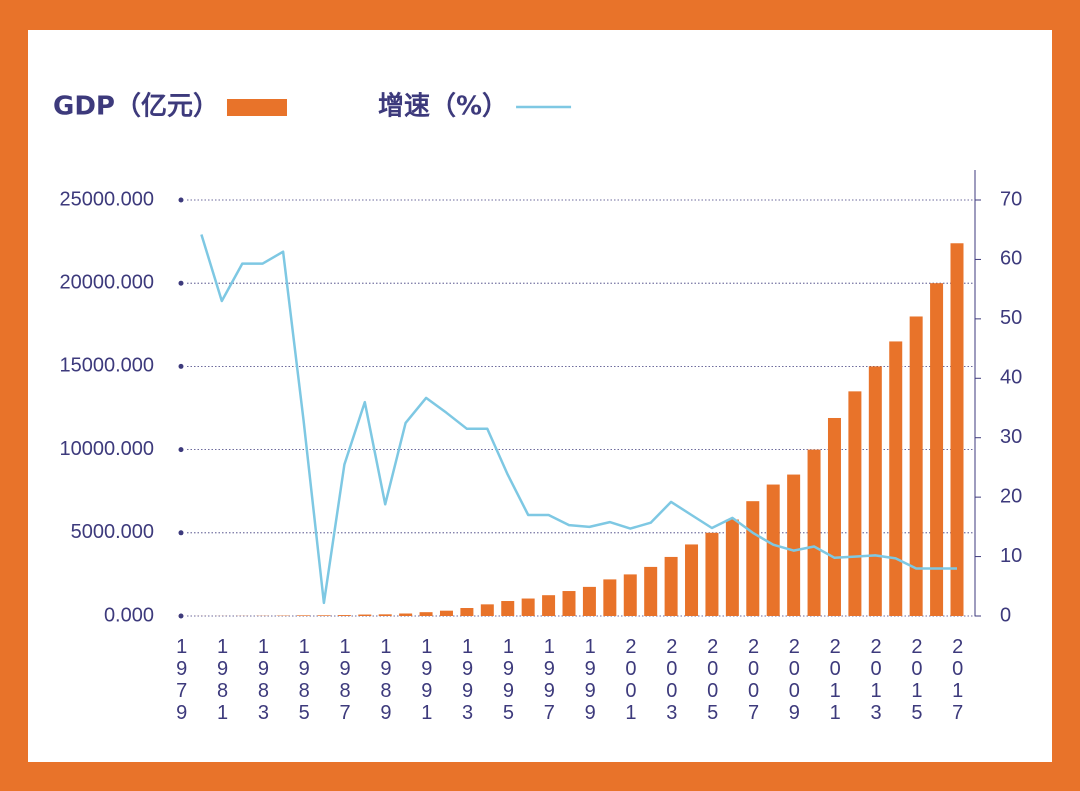 This screenshot has height=791, width=1080. I want to click on x-tick-label: 1995, so click(508, 680).